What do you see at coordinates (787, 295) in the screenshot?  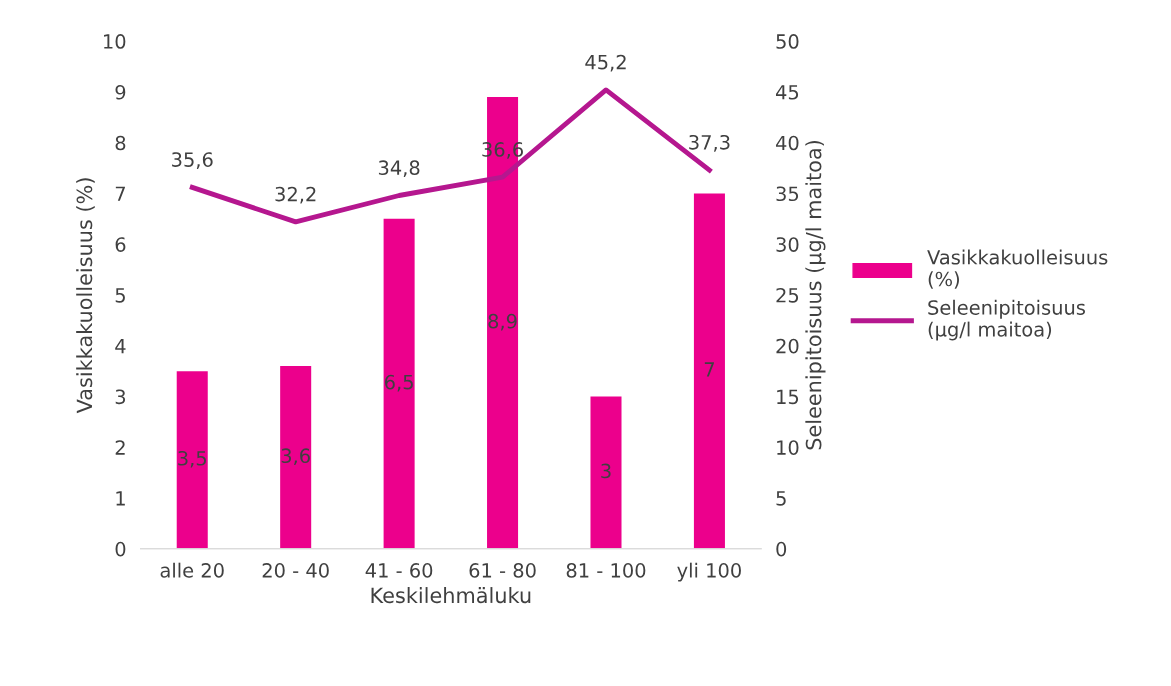 I see `y2-tick-label: 25` at bounding box center [787, 295].